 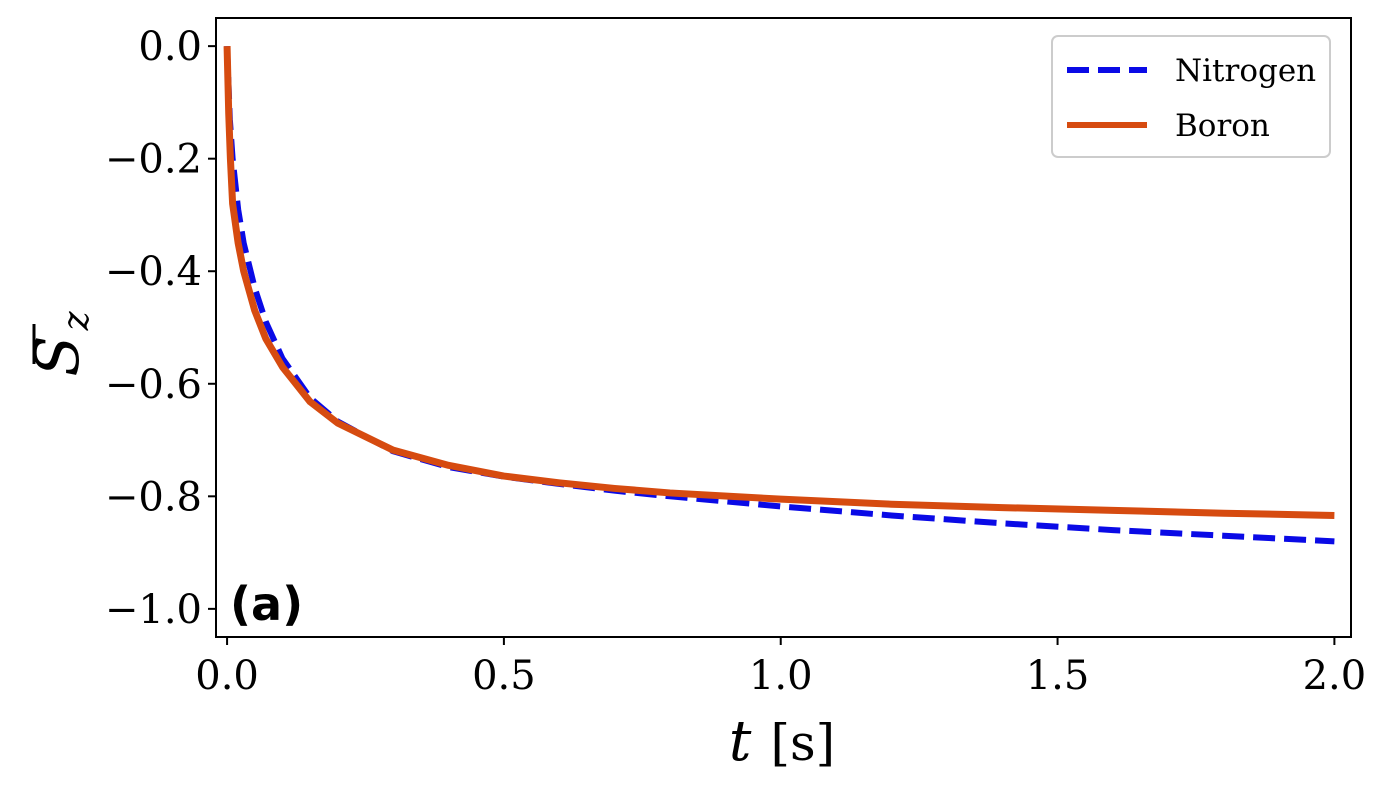 I want to click on svg-text: S z, so click(x=60, y=343).